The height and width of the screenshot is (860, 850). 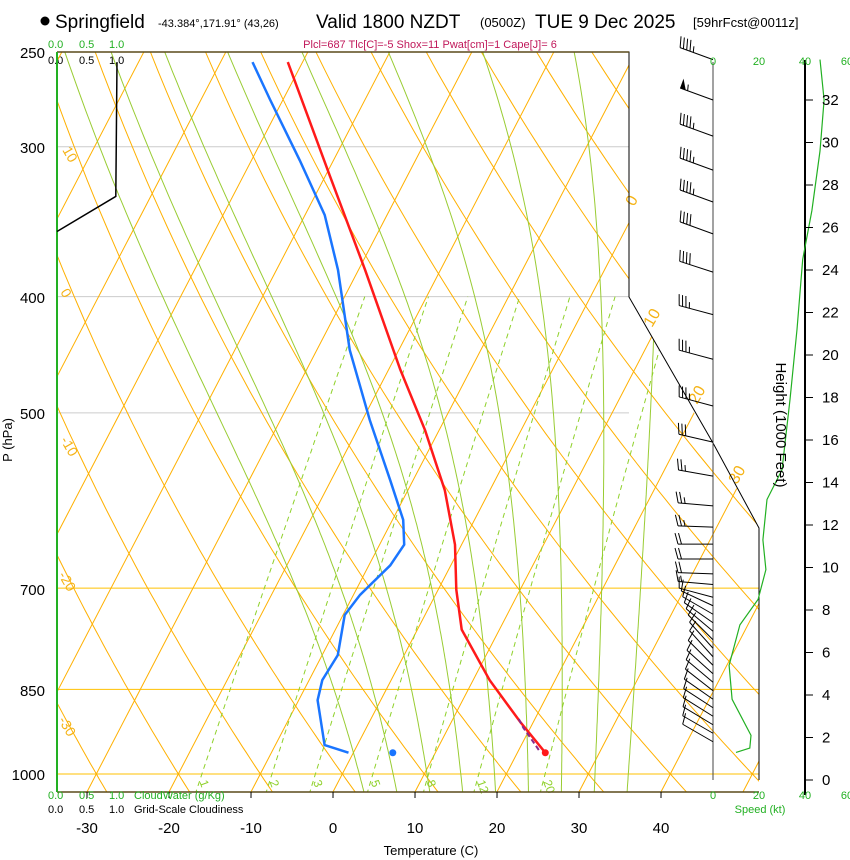 I want to click on x-axis-title: Temperature (C), so click(x=431, y=850).